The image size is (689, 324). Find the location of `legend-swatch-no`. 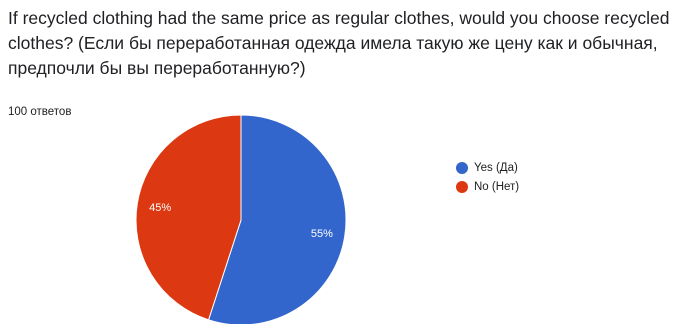

legend-swatch-no is located at coordinates (462, 186).